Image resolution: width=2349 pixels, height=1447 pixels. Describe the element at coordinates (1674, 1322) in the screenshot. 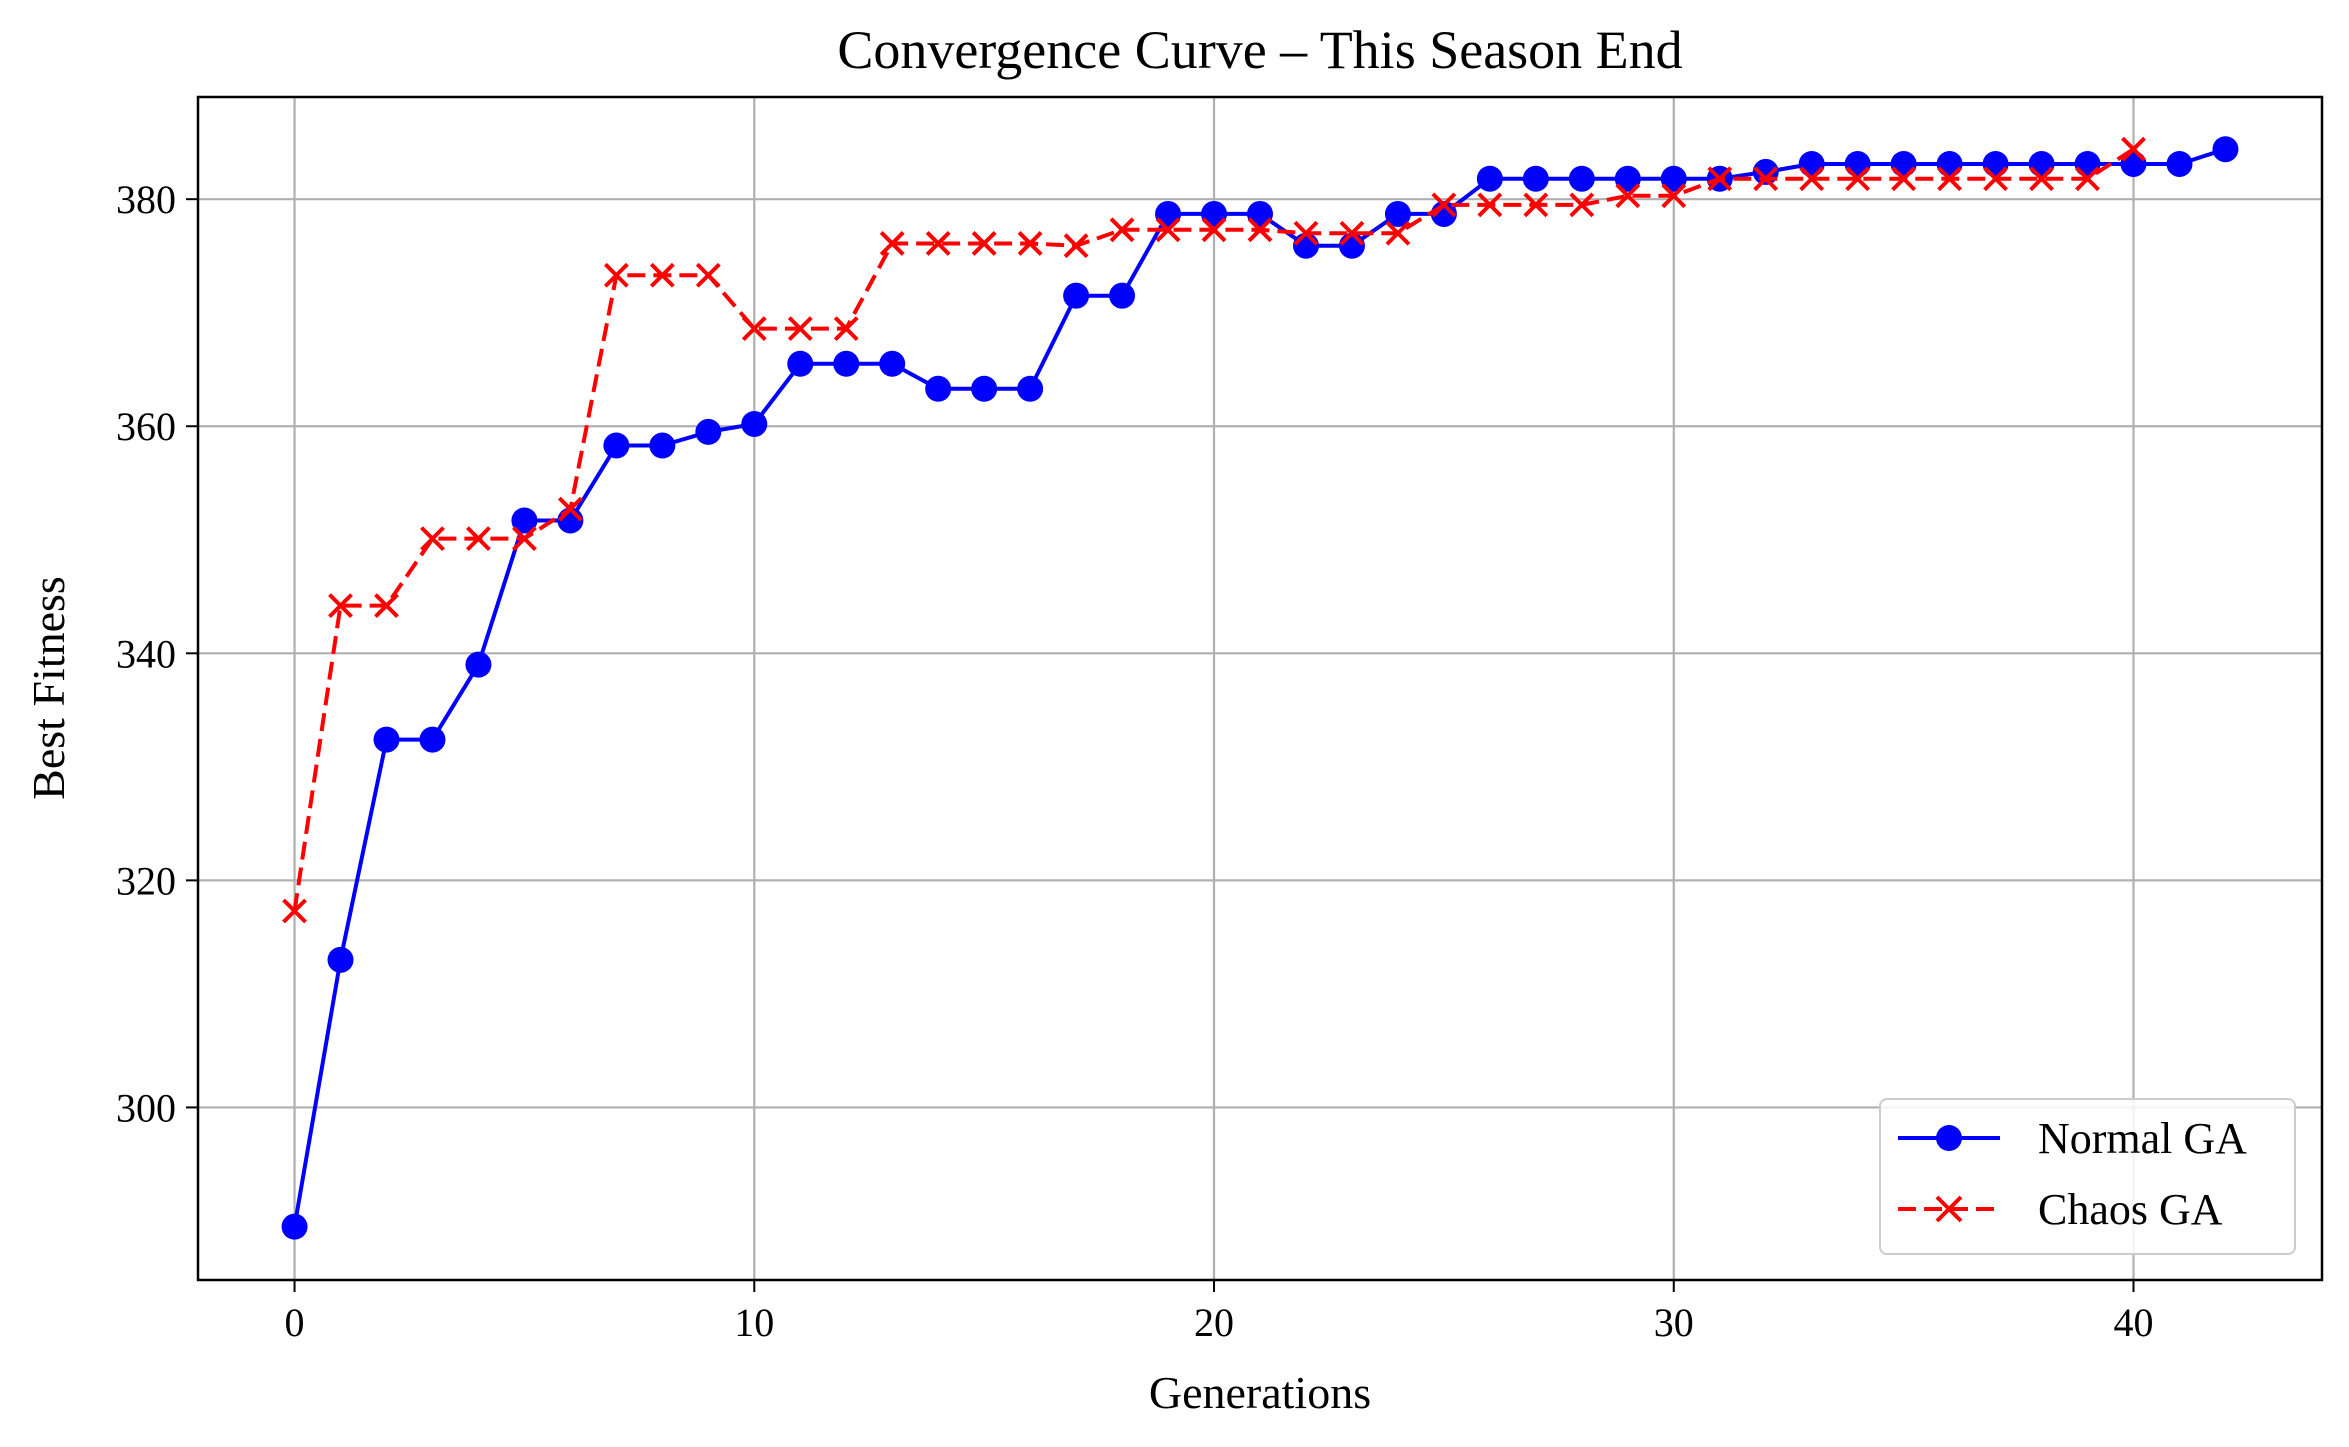

I see `x-tick-label: 30` at that location.